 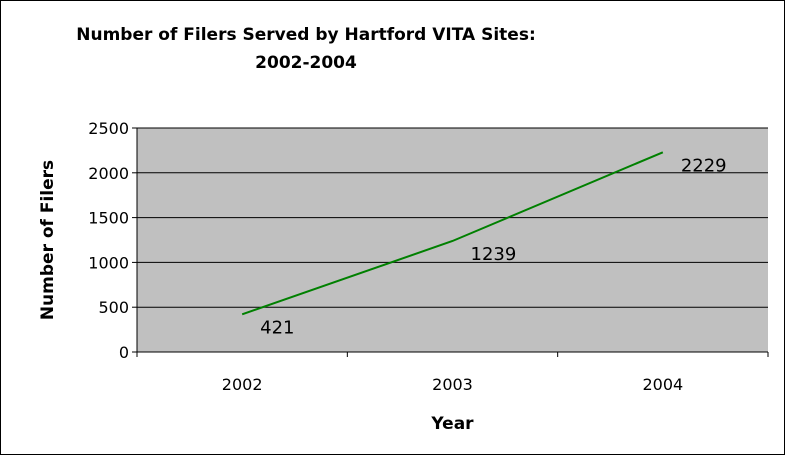 What do you see at coordinates (108, 218) in the screenshot?
I see `y-tick-label: 1500` at bounding box center [108, 218].